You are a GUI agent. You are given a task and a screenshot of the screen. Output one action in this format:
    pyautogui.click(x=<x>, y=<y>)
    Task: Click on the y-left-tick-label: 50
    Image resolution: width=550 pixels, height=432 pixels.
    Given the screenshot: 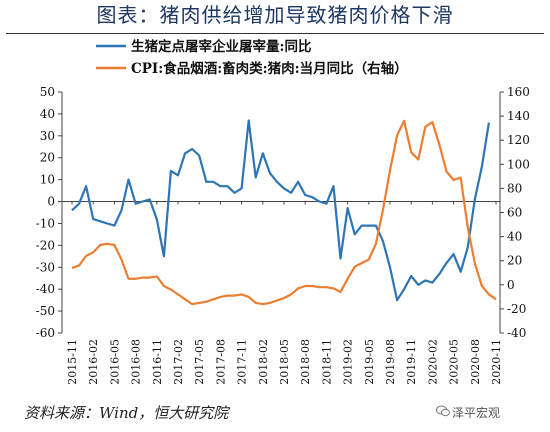 What is the action you would take?
    pyautogui.click(x=47, y=92)
    